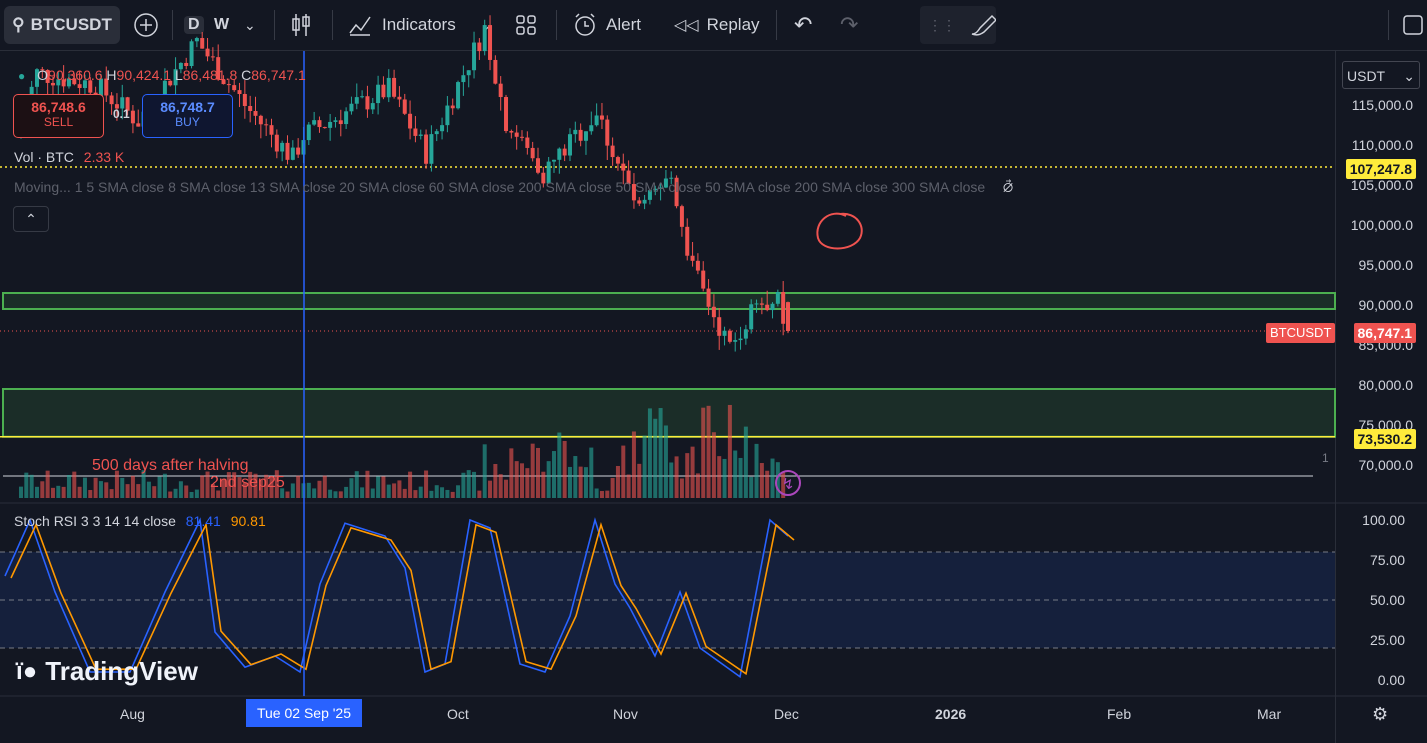 The height and width of the screenshot is (743, 1427). Describe the element at coordinates (1382, 105) in the screenshot. I see `price-tick-label: 115,000.0` at that location.